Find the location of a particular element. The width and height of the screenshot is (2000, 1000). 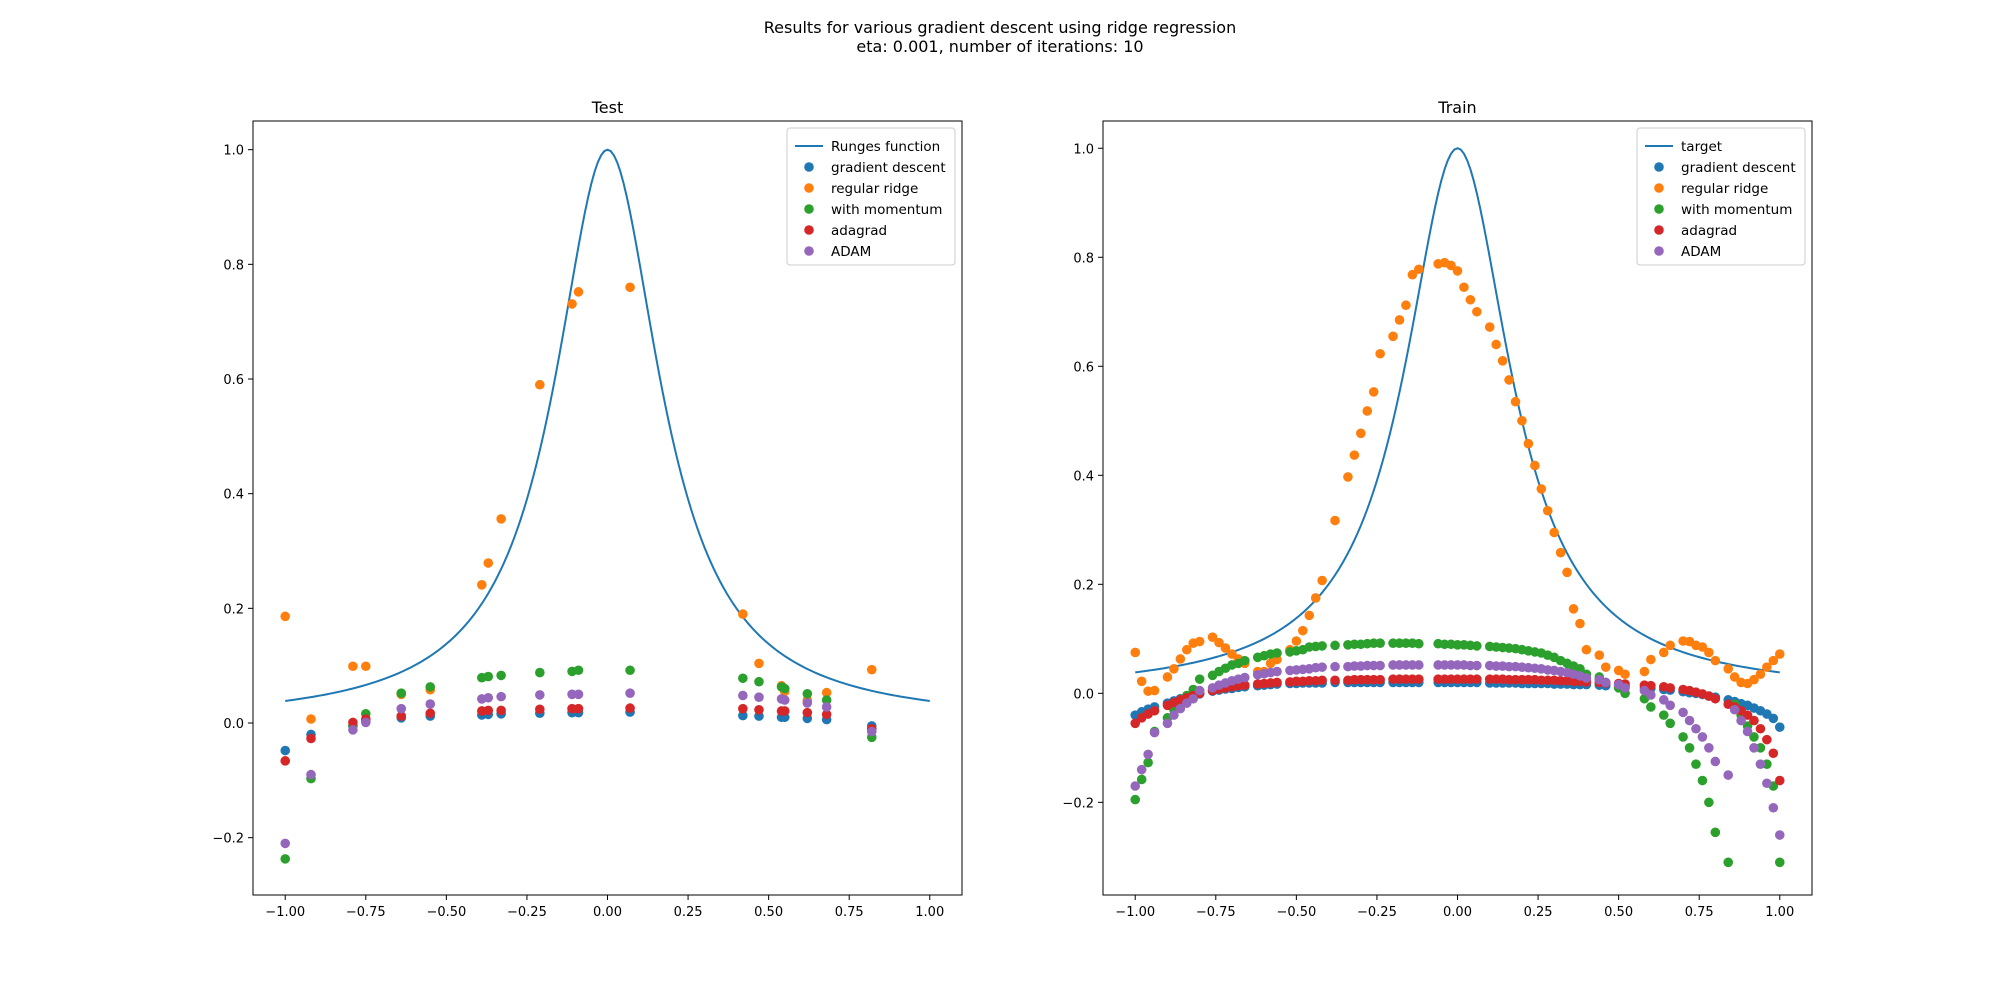

series-regular-ridge is located at coordinates (1457, 476).